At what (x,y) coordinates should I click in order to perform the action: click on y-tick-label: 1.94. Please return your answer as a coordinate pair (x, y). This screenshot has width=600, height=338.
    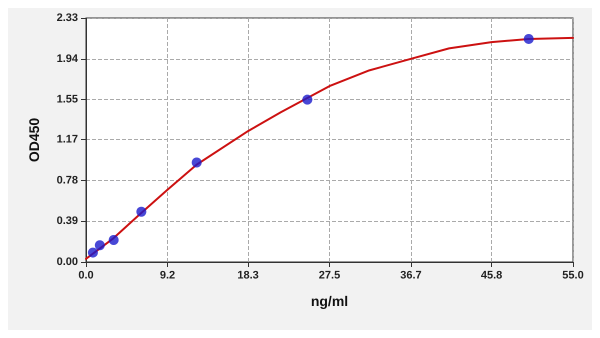
    Looking at the image, I should click on (67, 58).